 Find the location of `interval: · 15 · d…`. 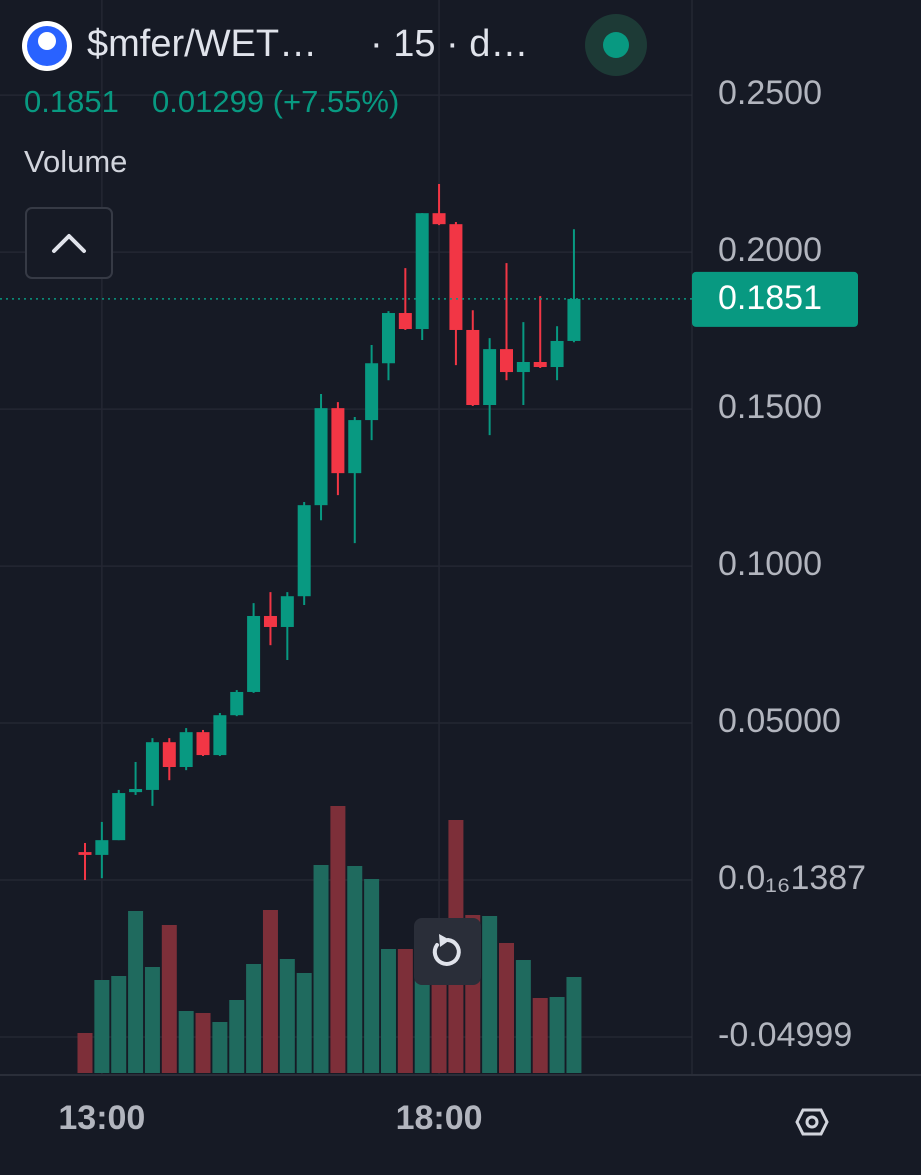

interval: · 15 · d… is located at coordinates (449, 44).